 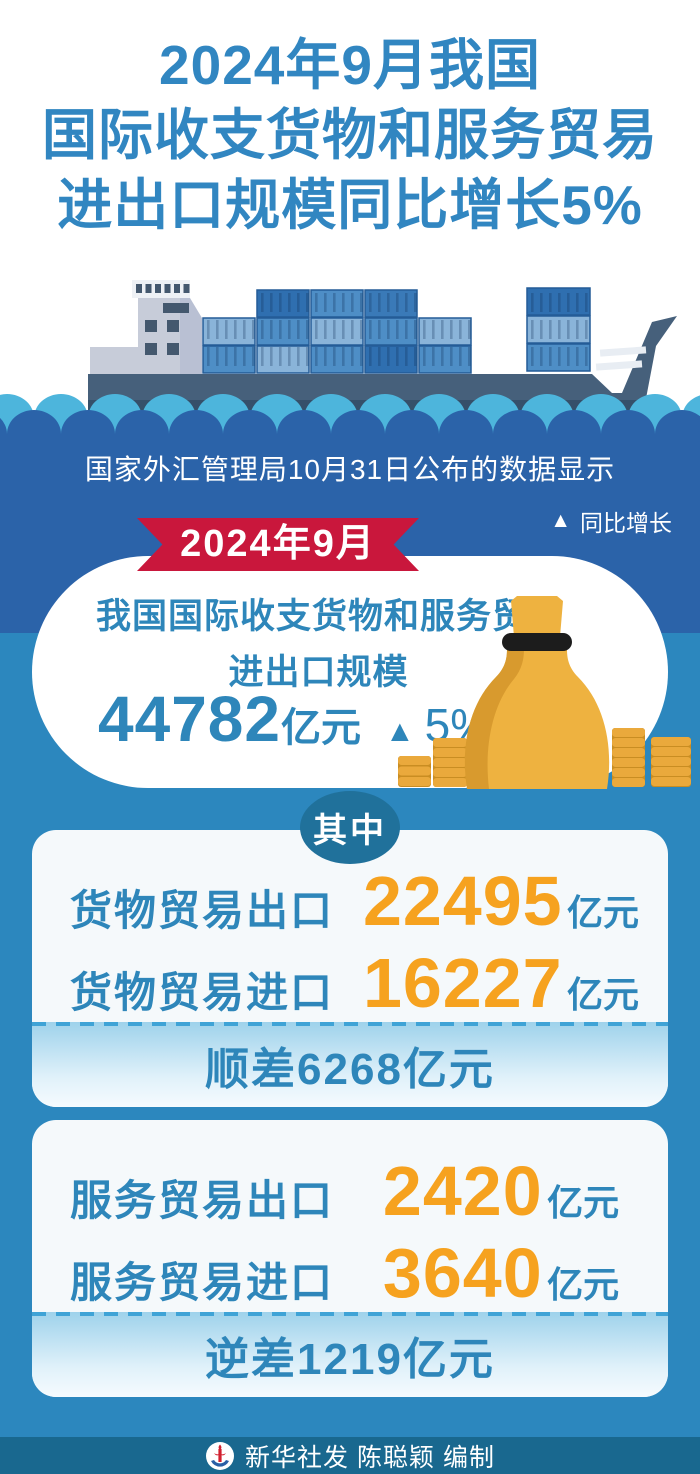 I want to click on services-import-label: 服务贸易进口, so click(x=202, y=1282).